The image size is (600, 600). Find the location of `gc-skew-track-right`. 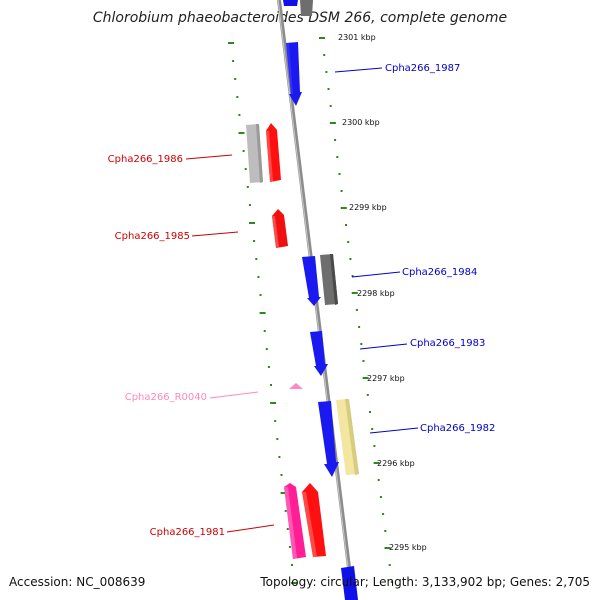

gc-skew-track-right is located at coordinates (356, 310).